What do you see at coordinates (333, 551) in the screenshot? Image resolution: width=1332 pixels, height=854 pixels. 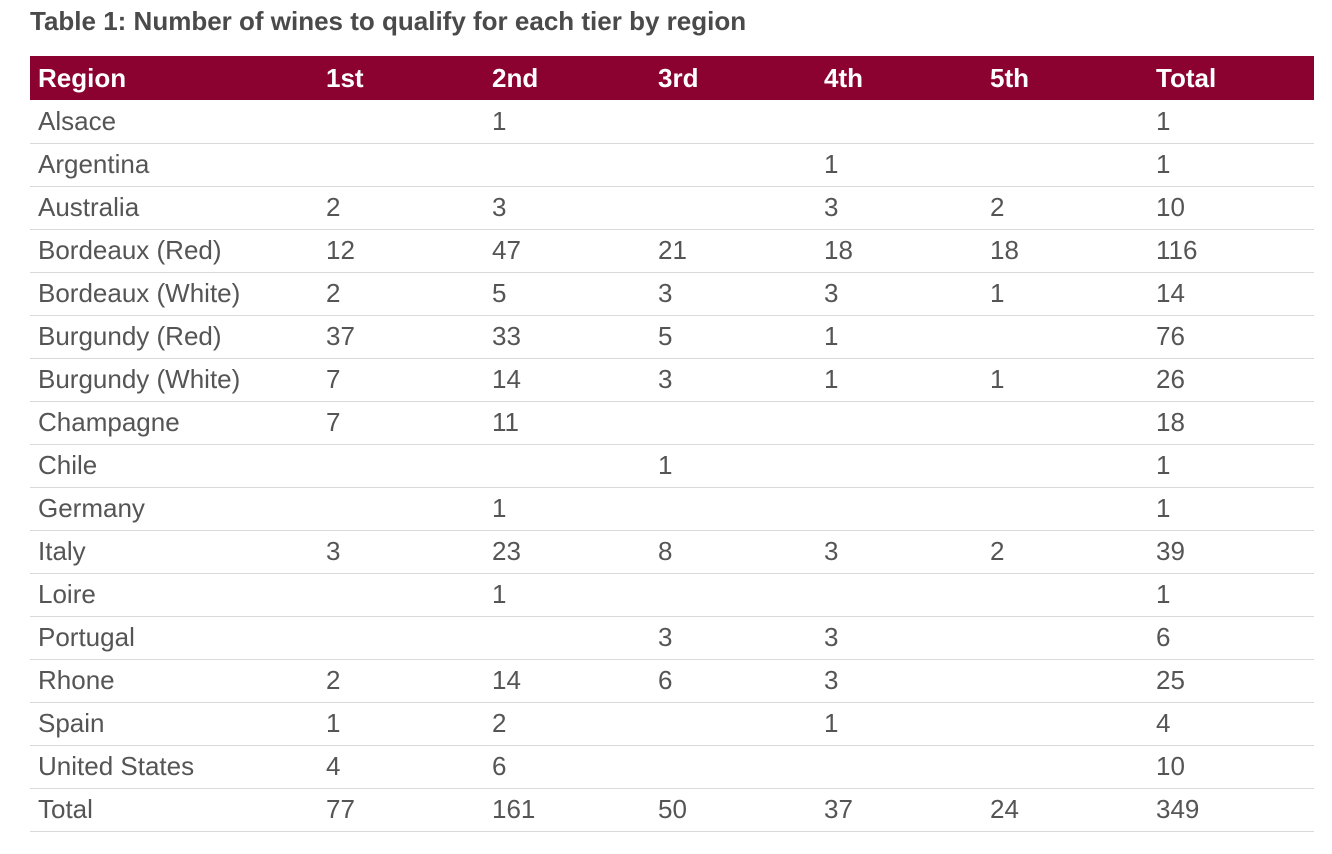 I see `cell-tier-1: 3` at bounding box center [333, 551].